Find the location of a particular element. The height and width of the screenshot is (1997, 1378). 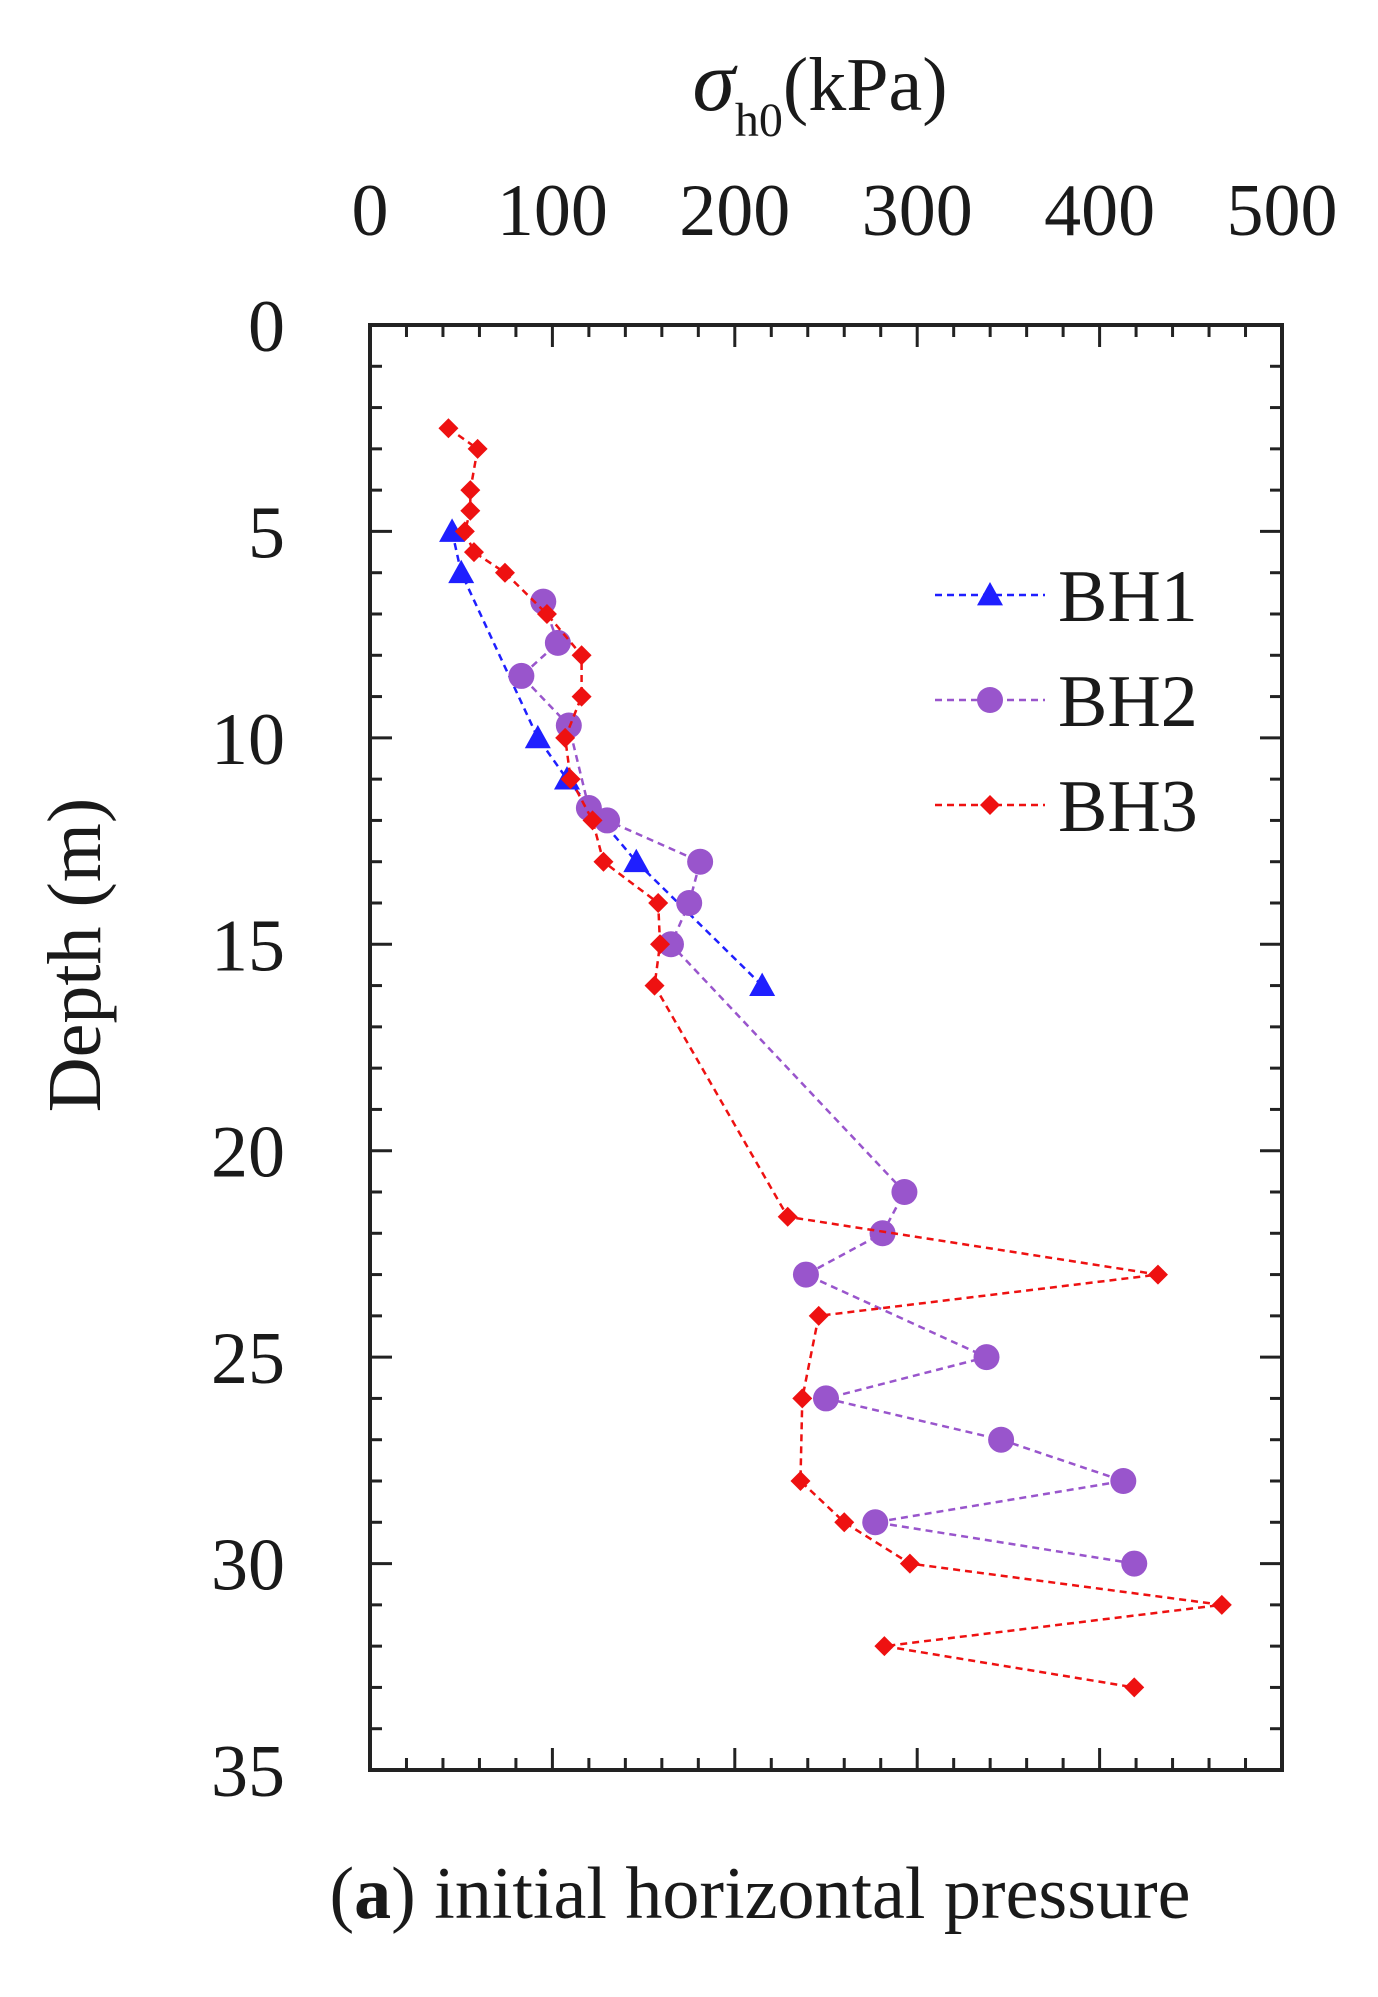

x-tick-label: 400 is located at coordinates (1099, 211).